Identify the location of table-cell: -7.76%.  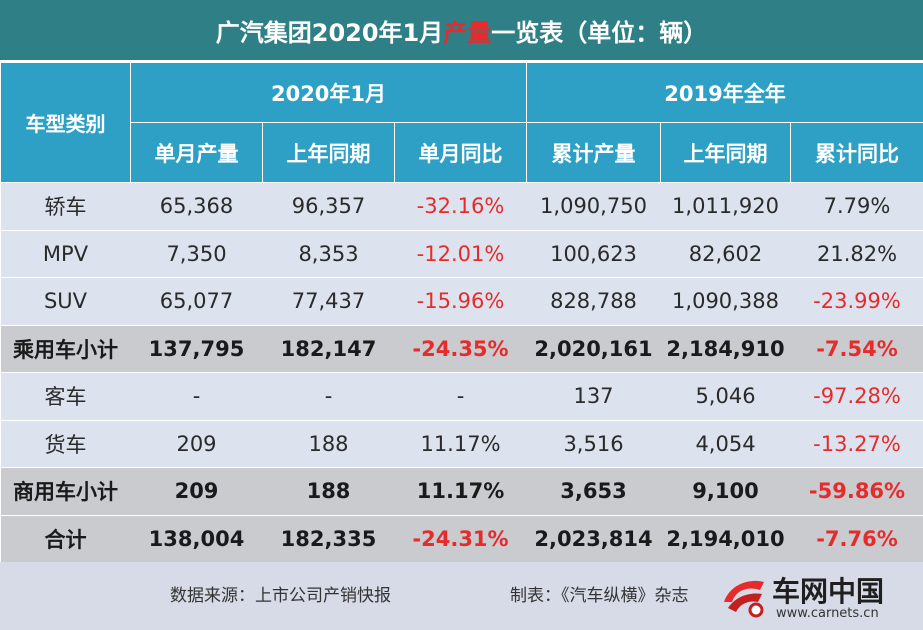
(856, 539).